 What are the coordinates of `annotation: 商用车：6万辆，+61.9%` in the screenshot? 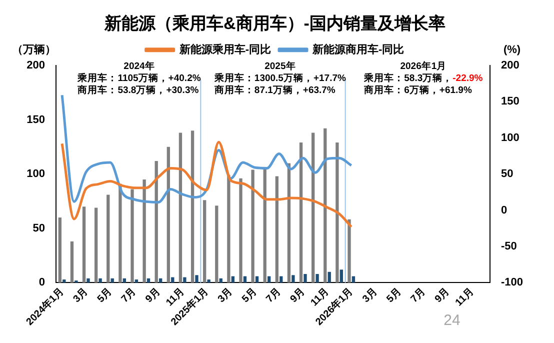 It's located at (417, 90).